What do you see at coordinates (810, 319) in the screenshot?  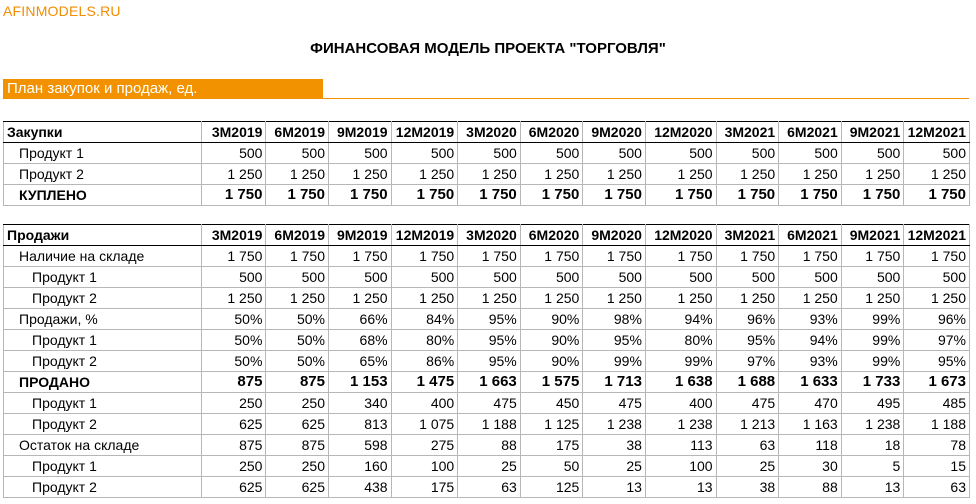 I see `value-cell: 93%` at bounding box center [810, 319].